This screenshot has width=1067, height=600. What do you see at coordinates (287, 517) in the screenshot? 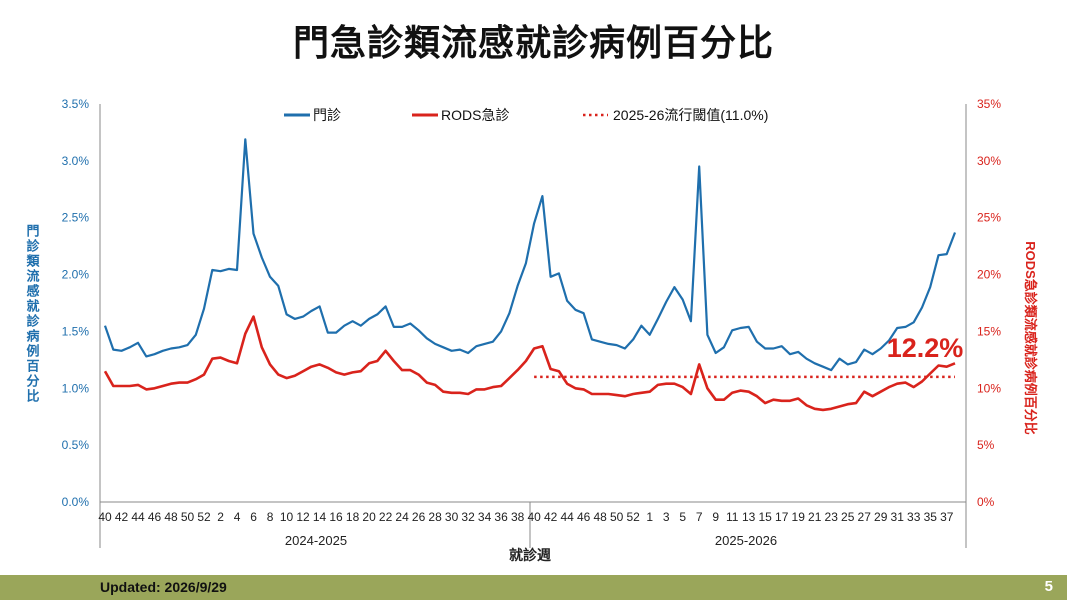
I see `x-tick-label: 10` at bounding box center [287, 517].